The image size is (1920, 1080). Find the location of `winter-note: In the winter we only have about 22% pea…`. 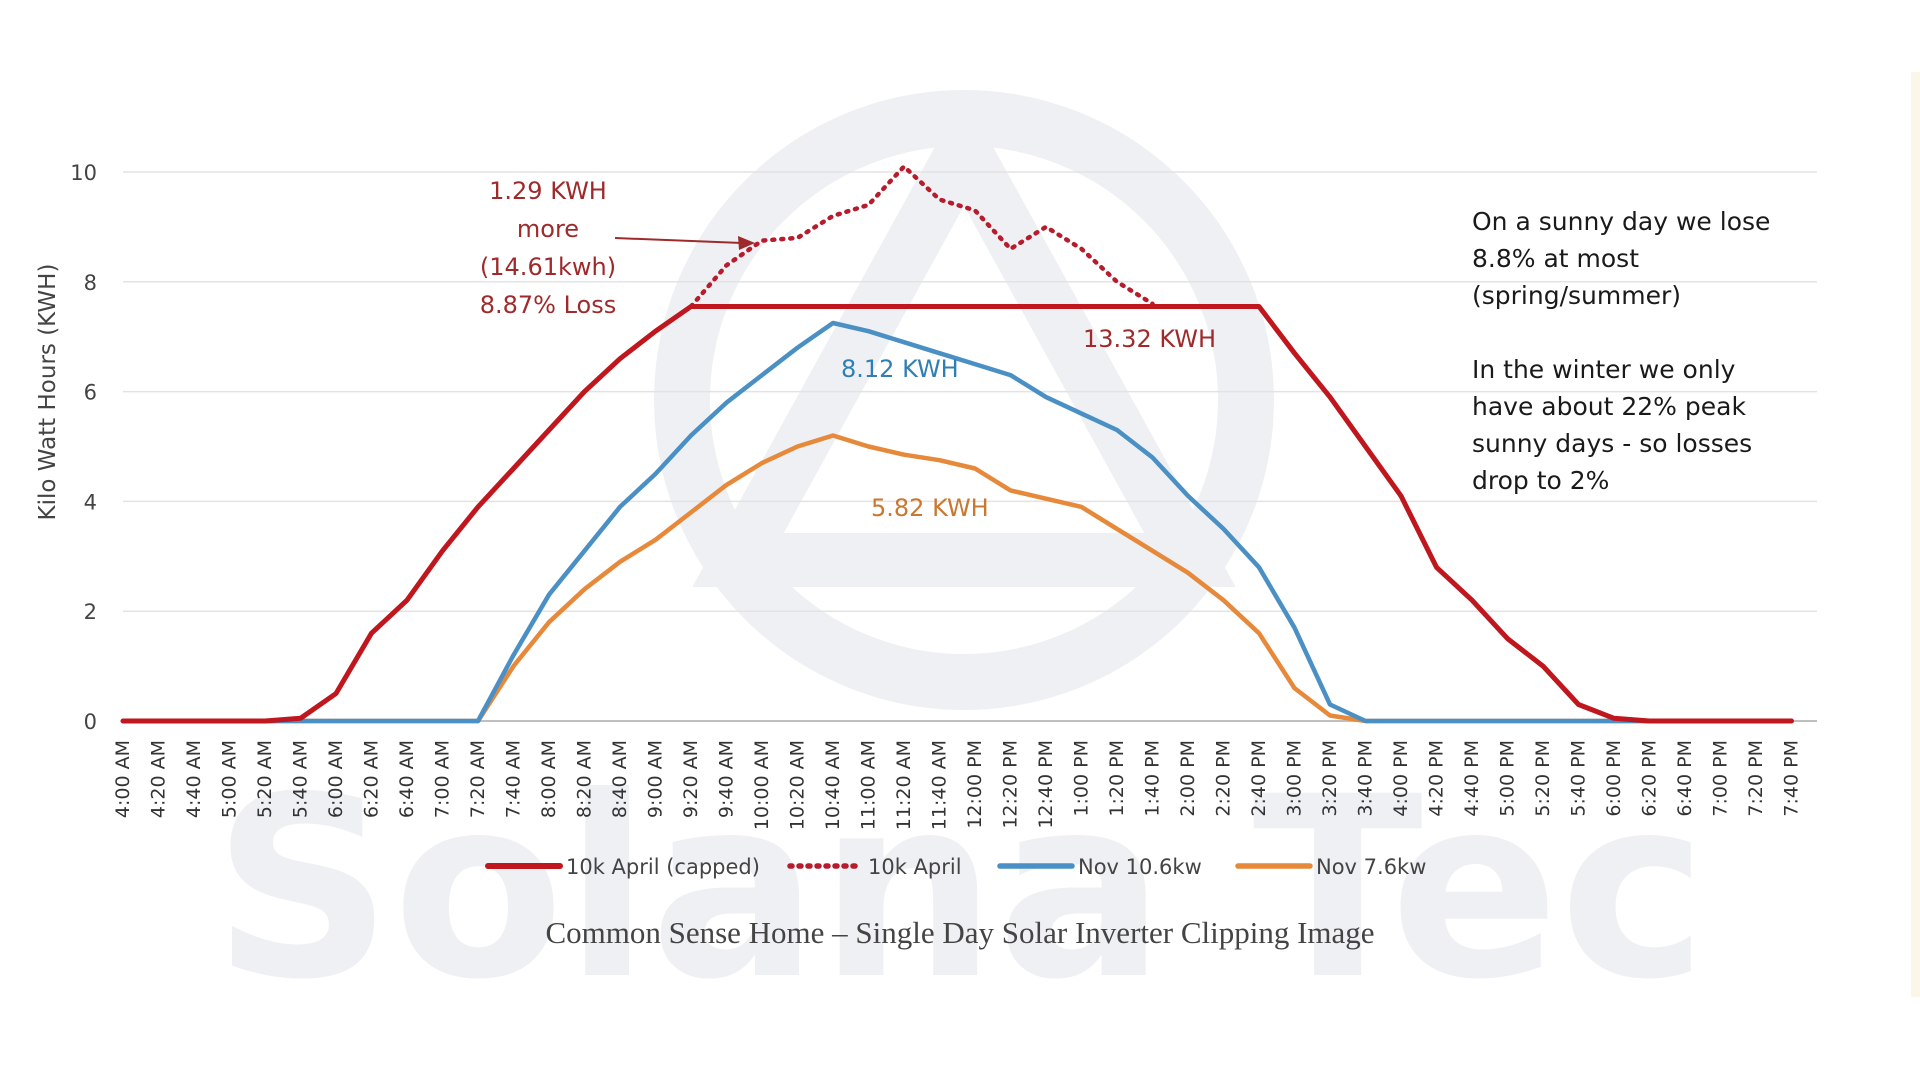

winter-note: In the winter we only have about 22% pea… is located at coordinates (1637, 425).